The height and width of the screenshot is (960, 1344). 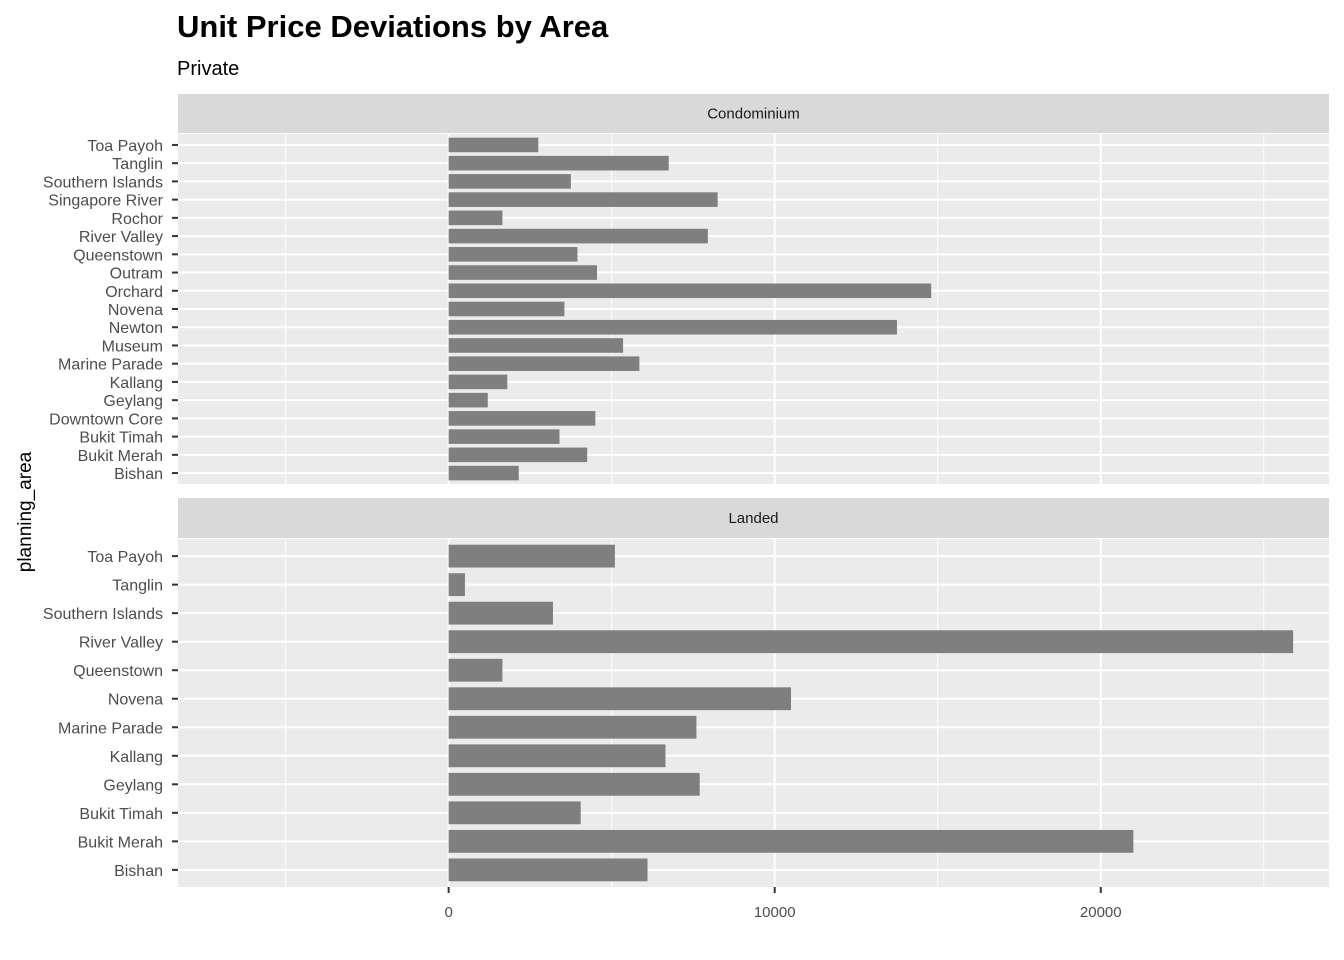 What do you see at coordinates (619, 699) in the screenshot?
I see `bar-landed-novena` at bounding box center [619, 699].